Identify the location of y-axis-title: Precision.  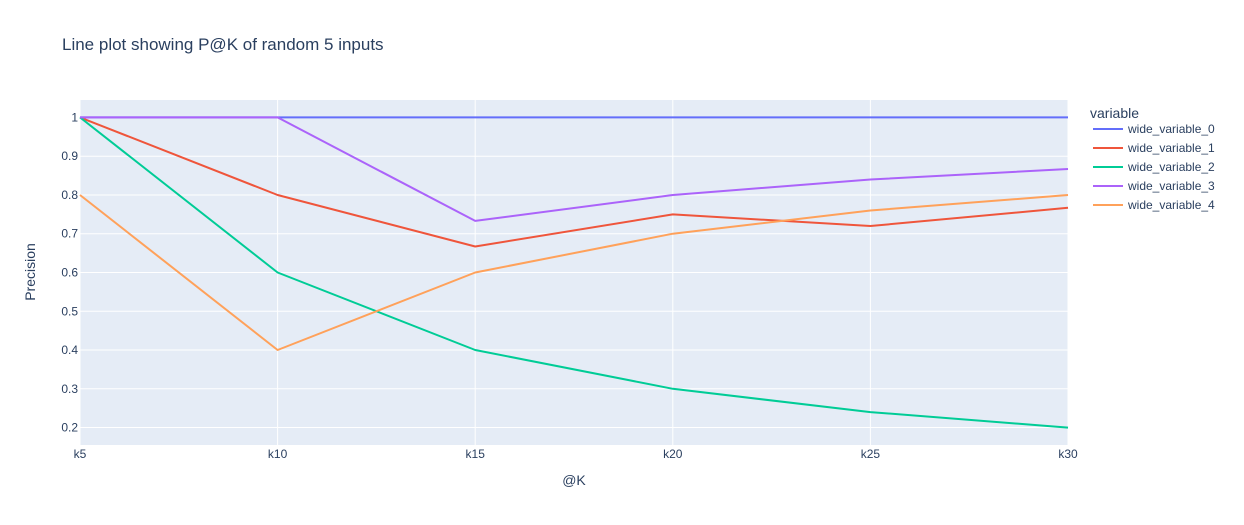
(30, 272).